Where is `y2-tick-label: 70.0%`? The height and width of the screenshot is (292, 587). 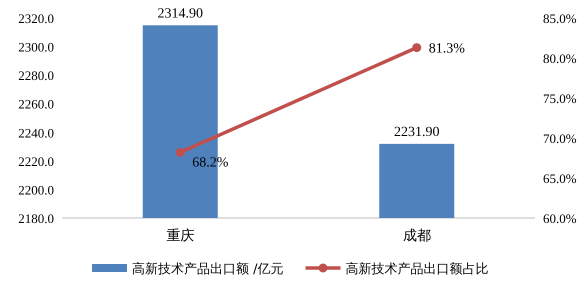 y2-tick-label: 70.0% is located at coordinates (560, 138).